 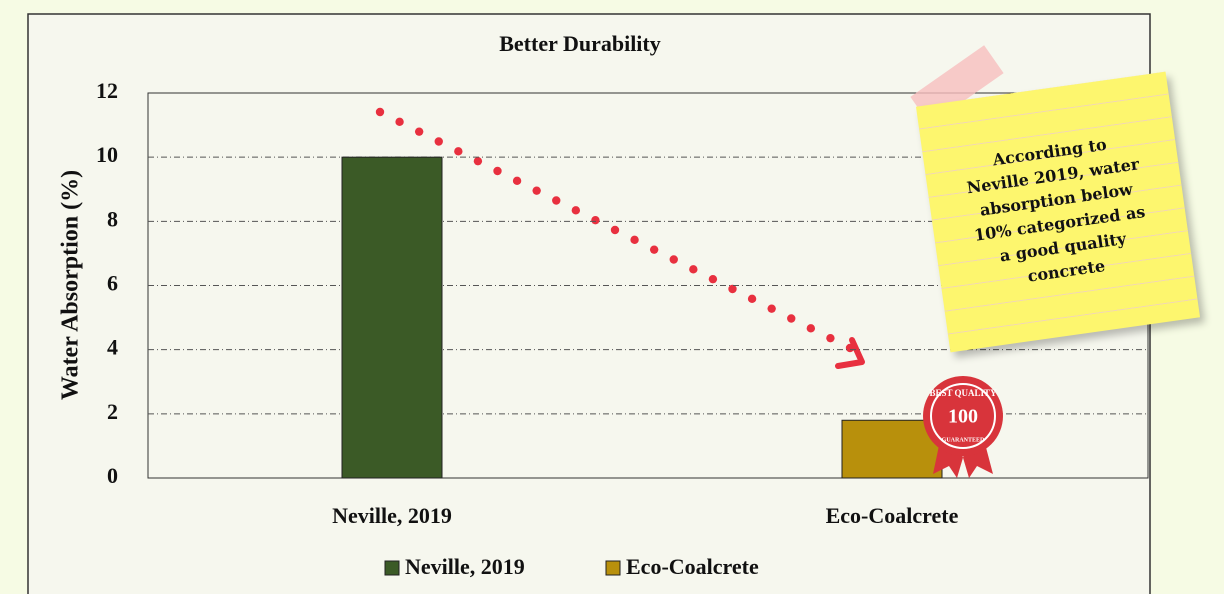 I want to click on quality-badge: BEST QUALITY 100 GUARANTEED, so click(x=963, y=427).